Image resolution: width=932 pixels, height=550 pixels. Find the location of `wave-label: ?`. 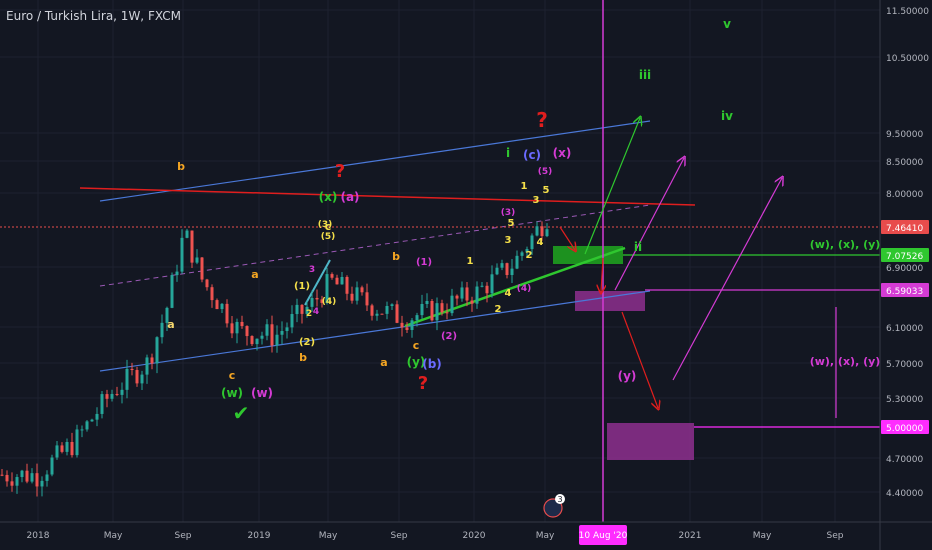

wave-label: ? is located at coordinates (542, 120).